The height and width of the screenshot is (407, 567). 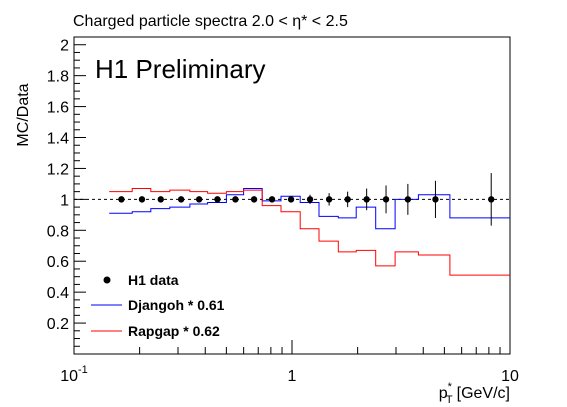 I want to click on legend-item: Djangoh * 0.61, so click(x=158, y=305).